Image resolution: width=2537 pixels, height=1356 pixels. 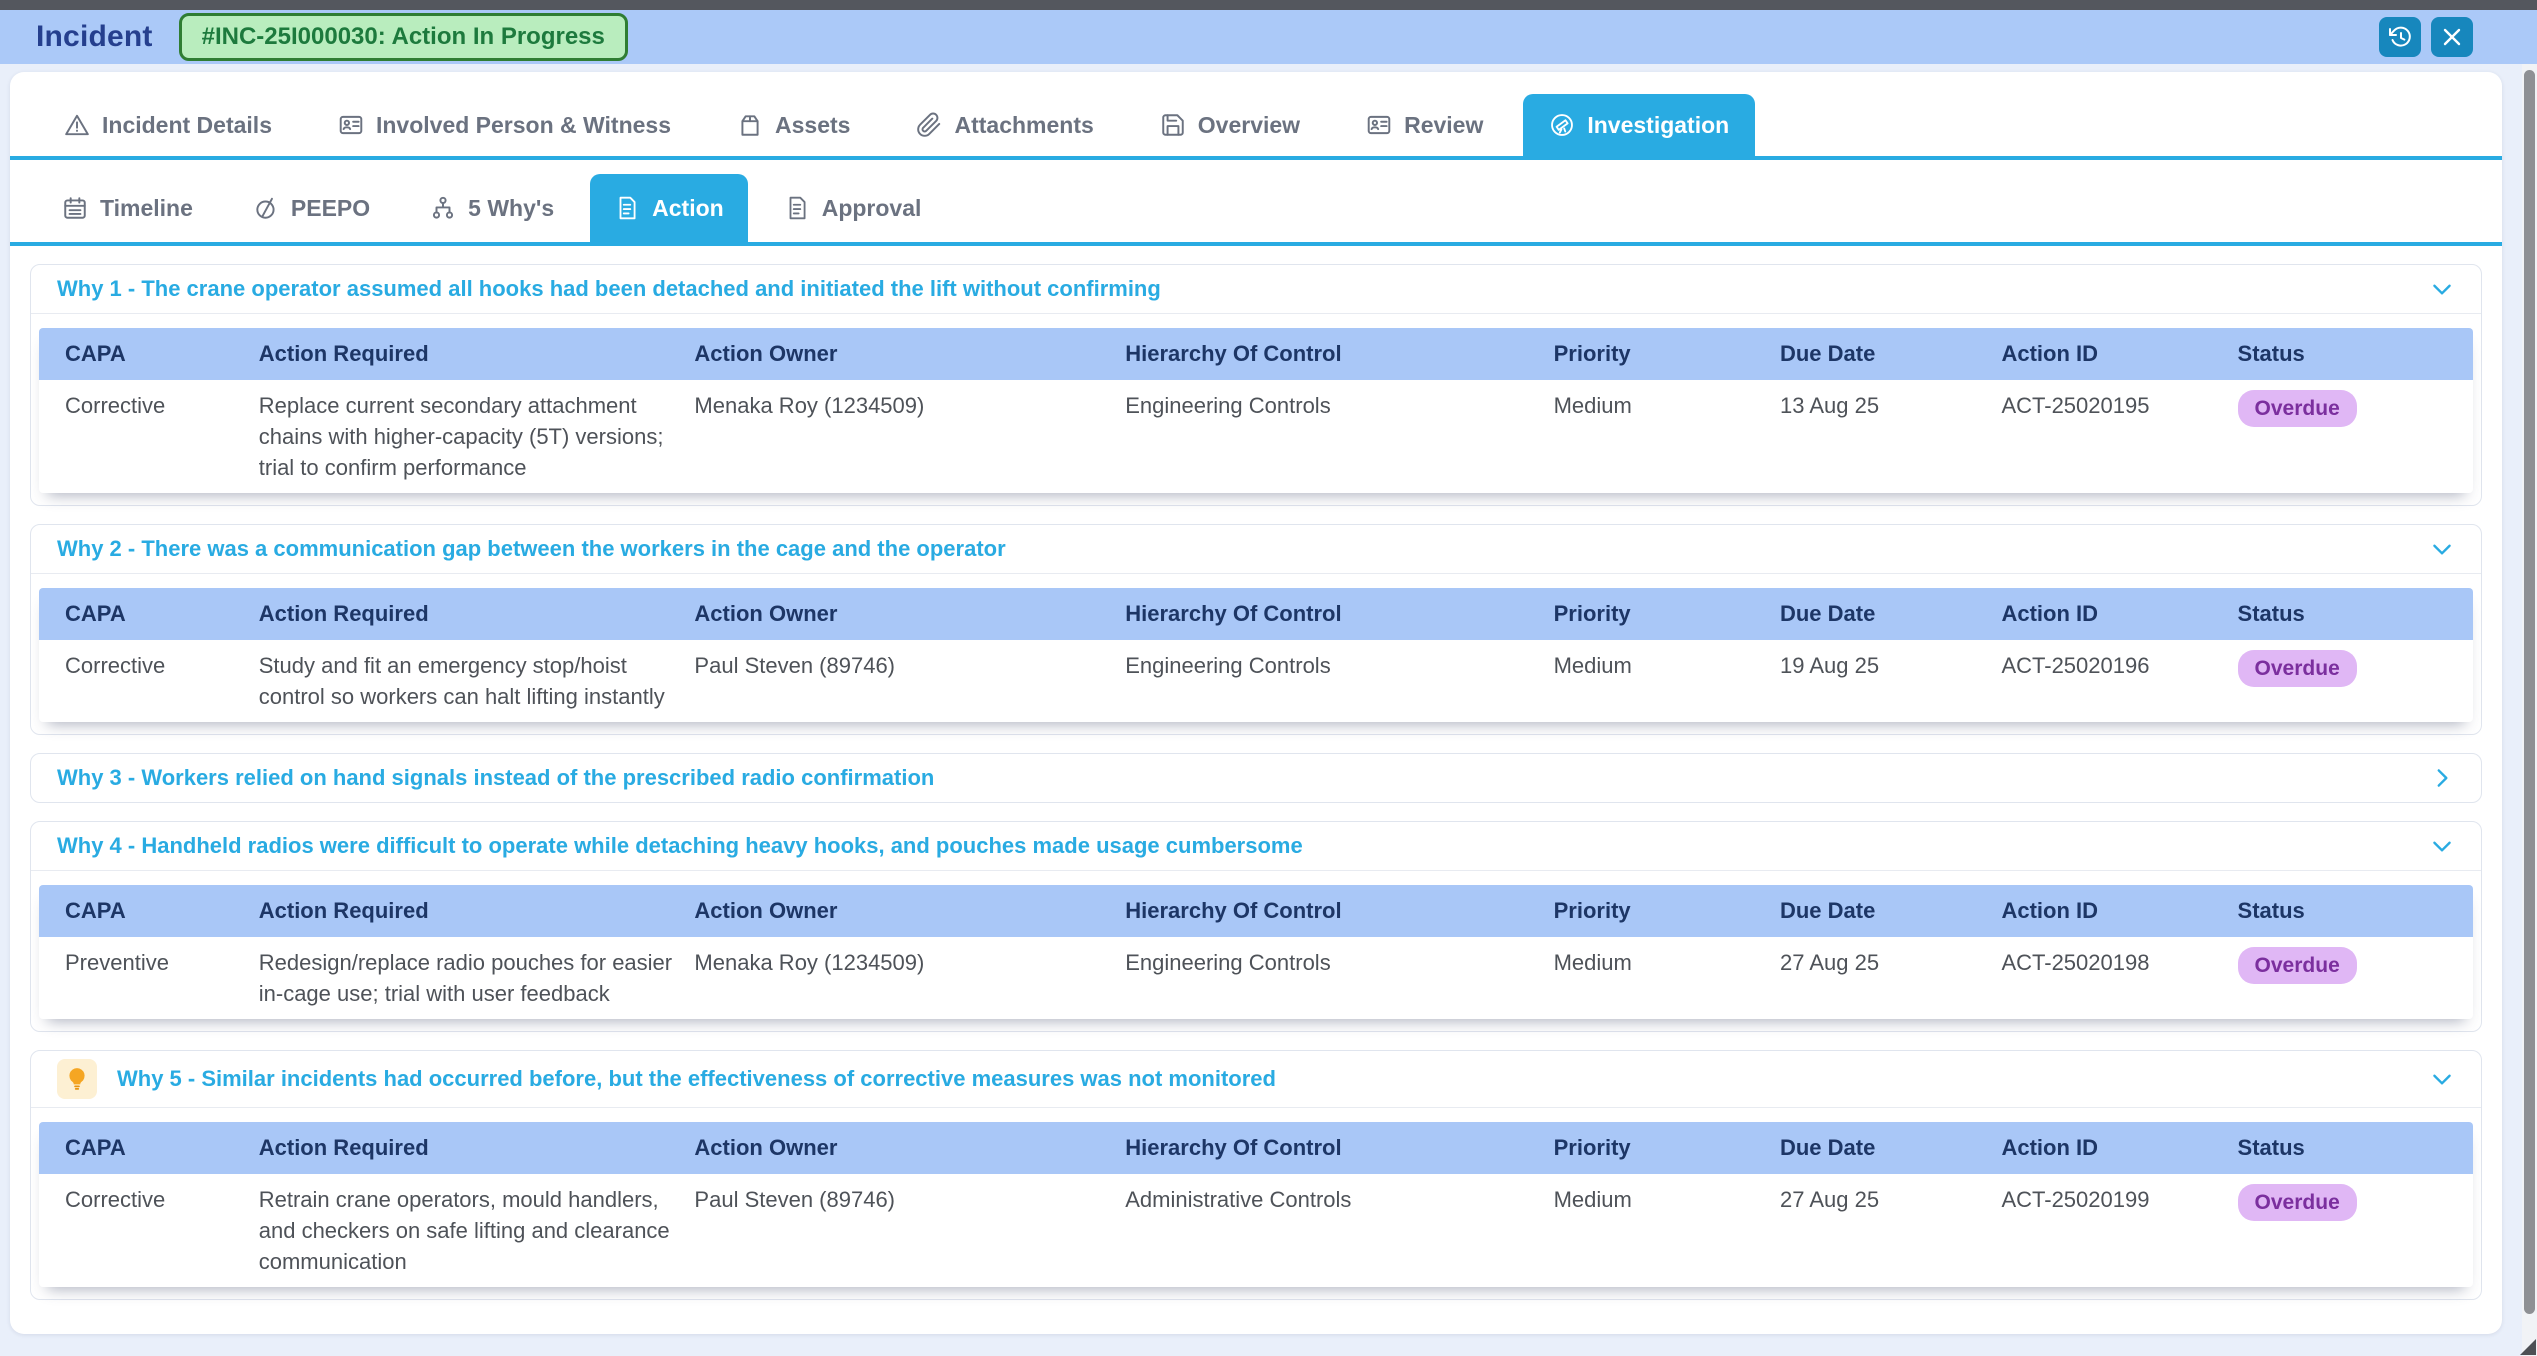 What do you see at coordinates (1829, 665) in the screenshot?
I see `due-date-cell: 19 Aug 25` at bounding box center [1829, 665].